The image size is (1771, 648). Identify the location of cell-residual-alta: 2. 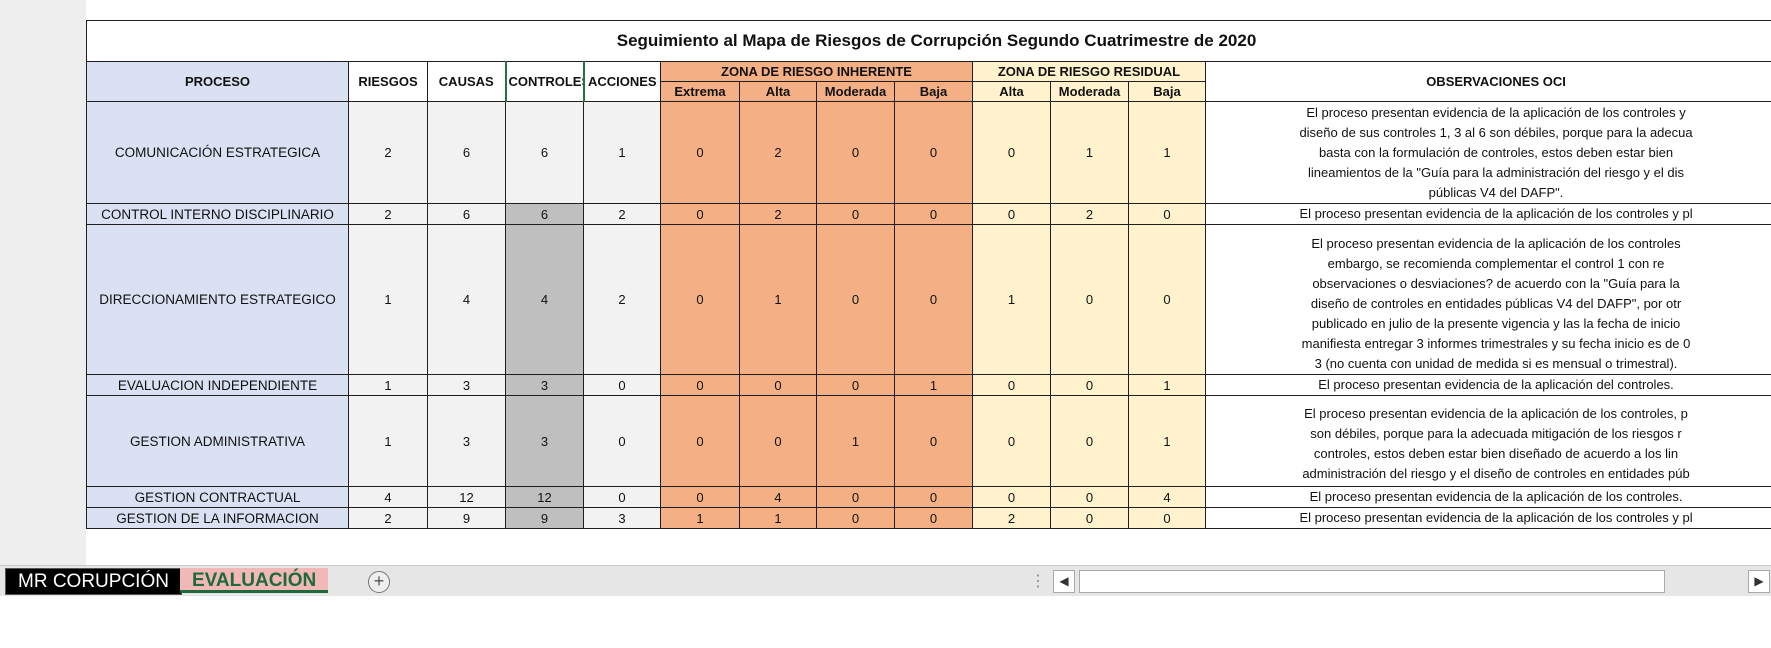
(1011, 518).